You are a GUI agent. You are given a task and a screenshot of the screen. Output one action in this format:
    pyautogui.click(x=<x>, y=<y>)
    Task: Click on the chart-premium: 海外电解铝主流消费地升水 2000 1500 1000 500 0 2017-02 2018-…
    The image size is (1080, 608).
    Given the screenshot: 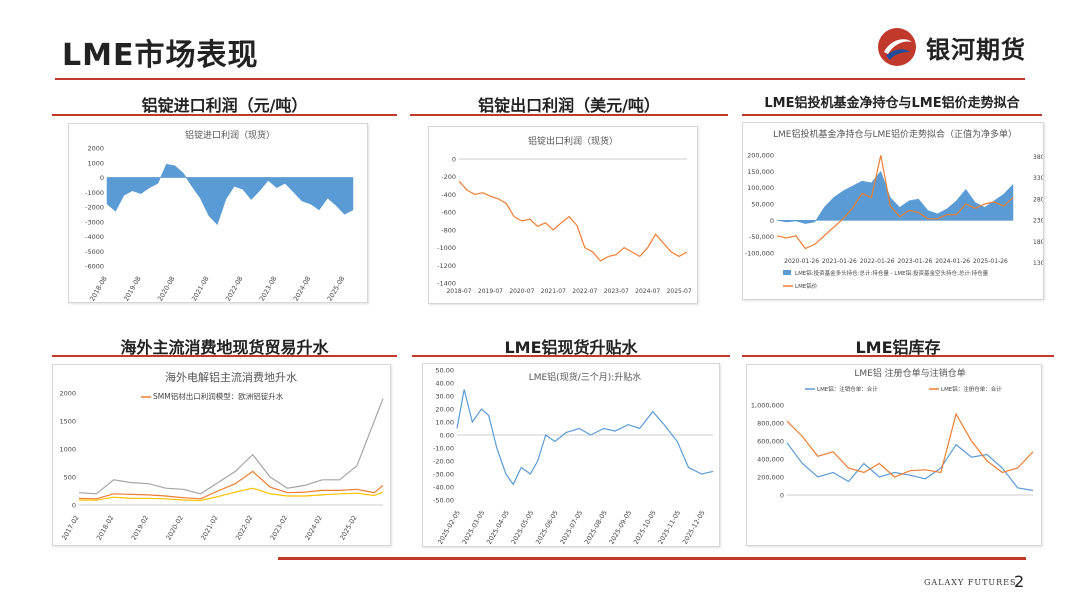 What is the action you would take?
    pyautogui.click(x=221, y=455)
    